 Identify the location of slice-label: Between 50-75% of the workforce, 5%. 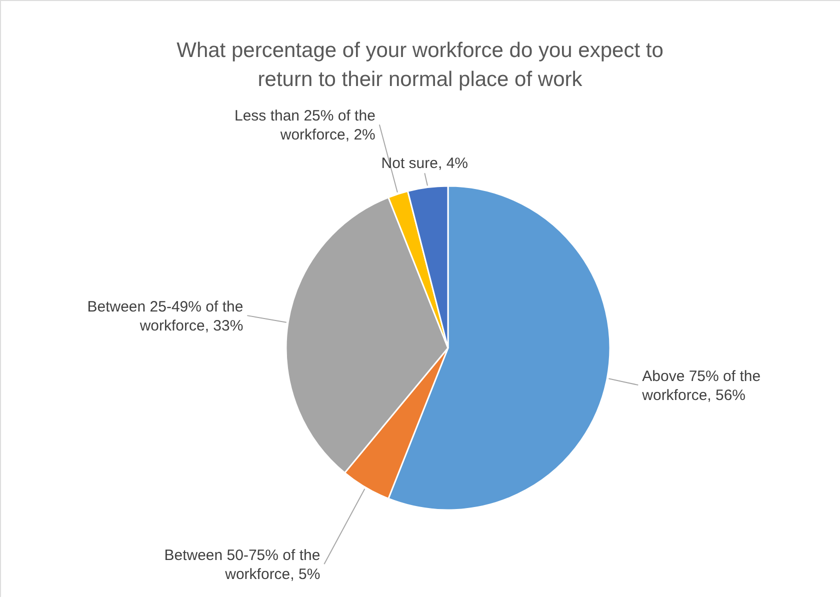
(242, 565).